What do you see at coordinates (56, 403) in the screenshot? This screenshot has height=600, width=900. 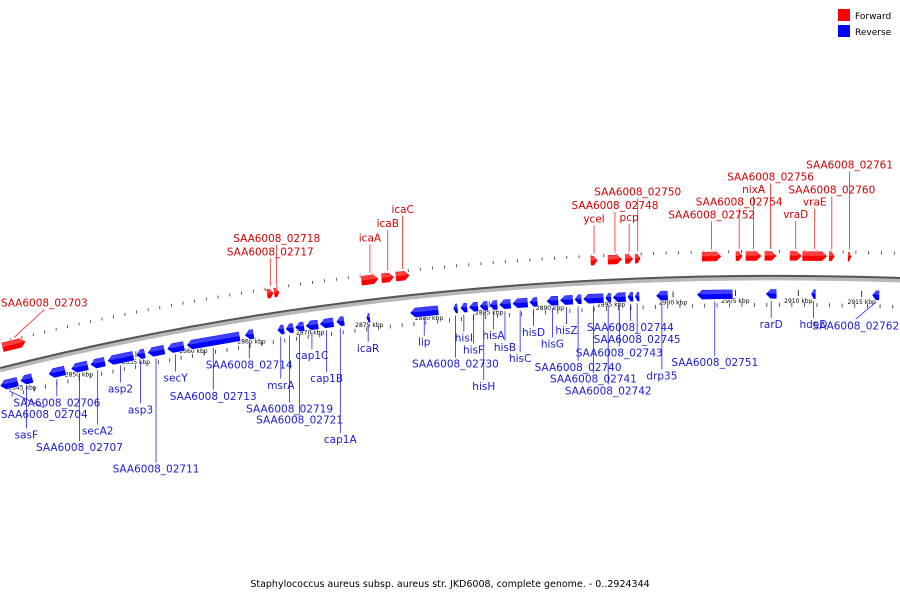 I see `gene-label-saa6008-02706: SAA6008_02706` at bounding box center [56, 403].